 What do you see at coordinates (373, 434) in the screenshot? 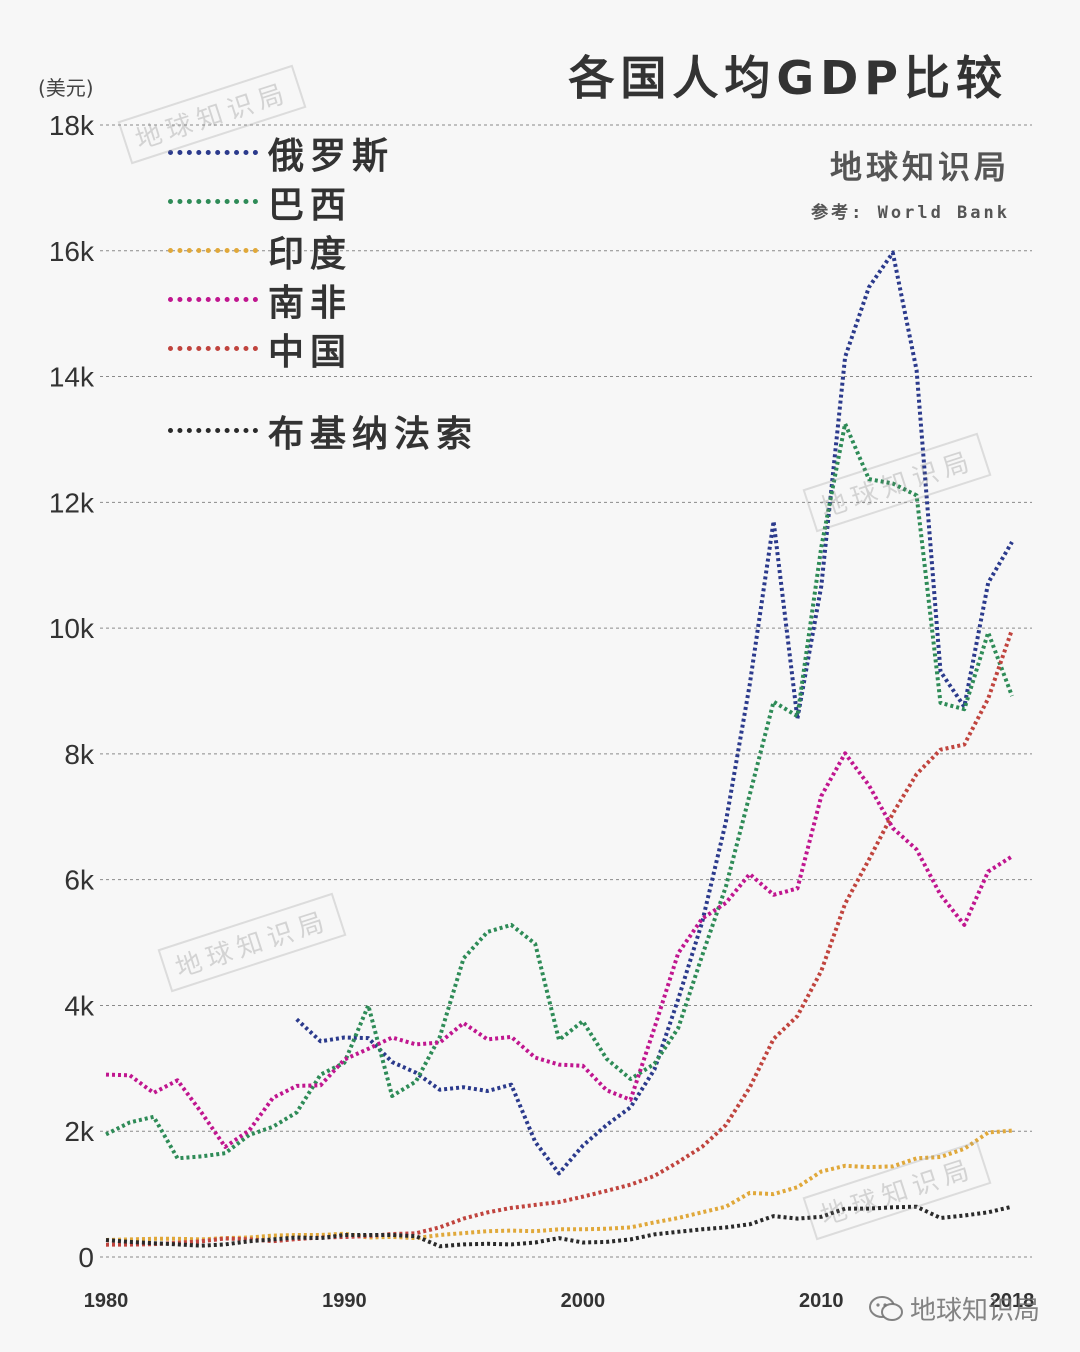
I see `legend-label: 布基纳法索` at bounding box center [373, 434].